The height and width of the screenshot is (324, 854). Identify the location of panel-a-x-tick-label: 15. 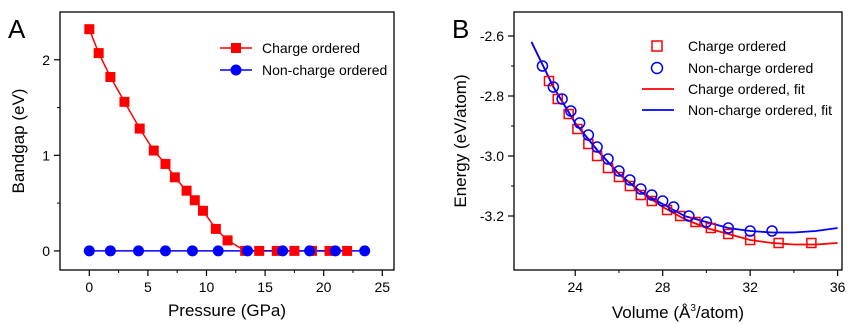
(265, 287).